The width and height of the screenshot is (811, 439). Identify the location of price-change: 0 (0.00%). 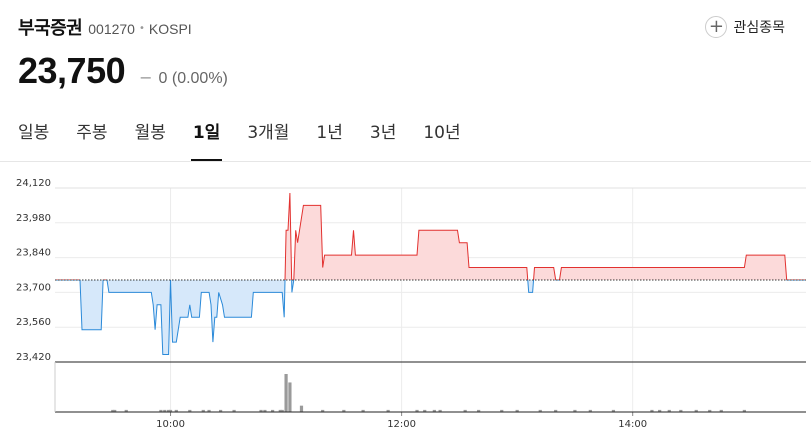
(193, 78).